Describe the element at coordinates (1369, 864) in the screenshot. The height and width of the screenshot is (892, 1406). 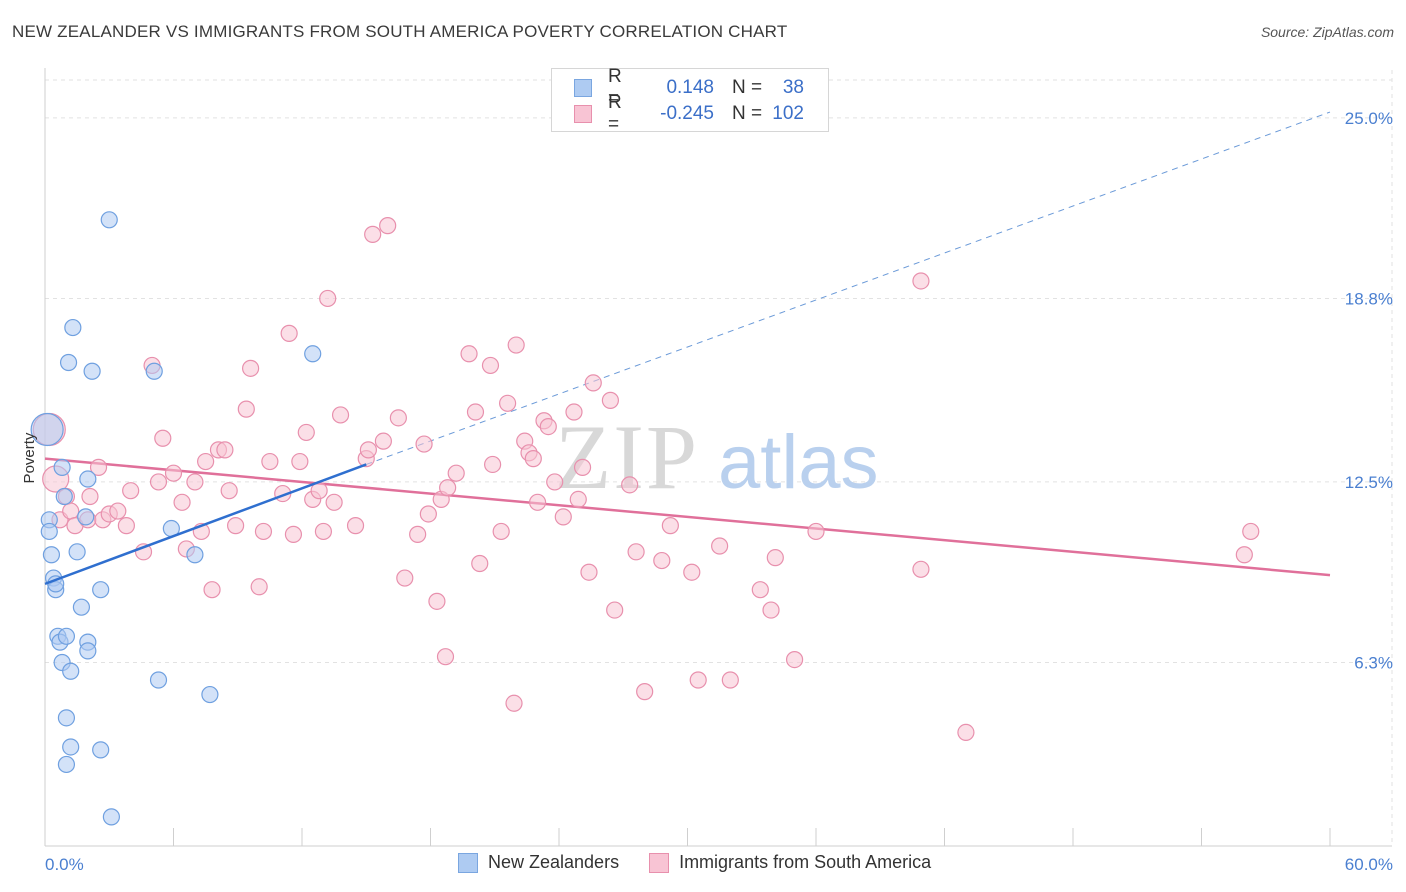
I see `x-tick-label: 60.0%` at that location.